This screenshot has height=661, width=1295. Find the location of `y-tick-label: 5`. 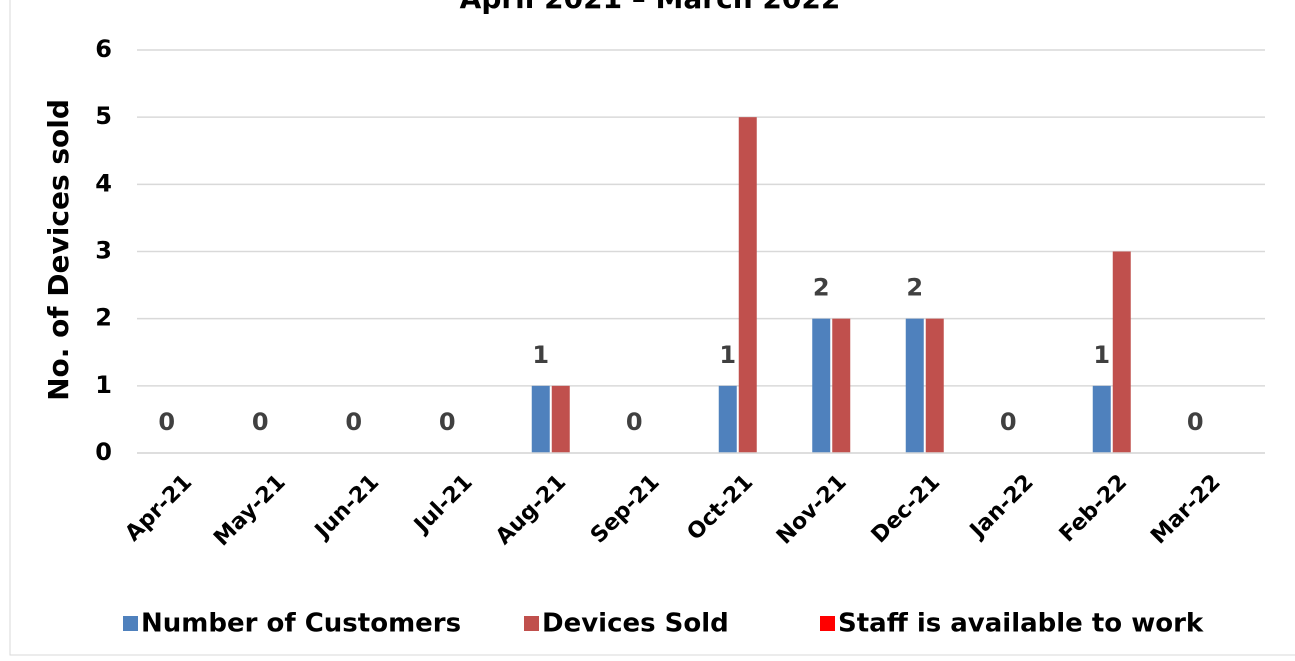

y-tick-label: 5 is located at coordinates (103, 116).